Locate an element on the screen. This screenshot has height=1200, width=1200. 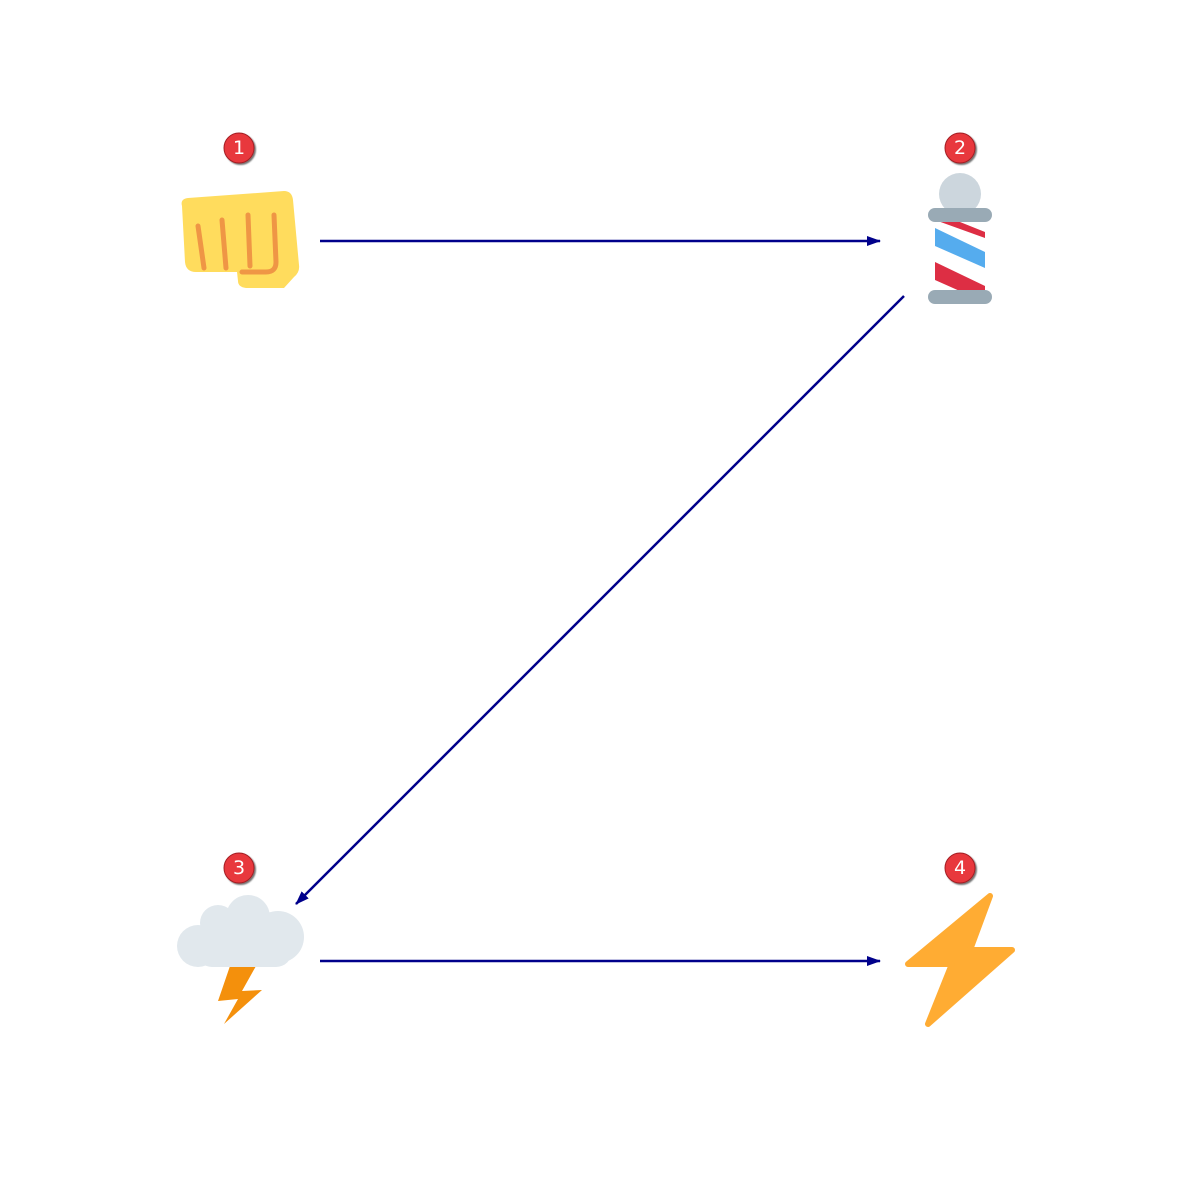
node-1: 1 is located at coordinates (240, 210).